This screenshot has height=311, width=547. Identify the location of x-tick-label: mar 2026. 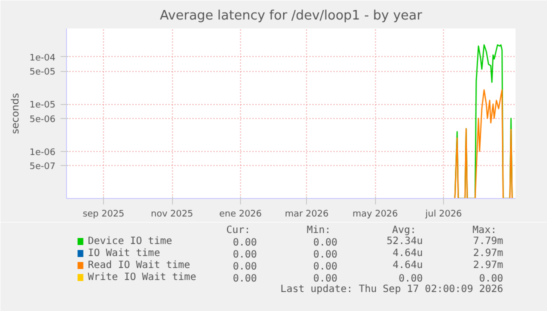
(306, 215).